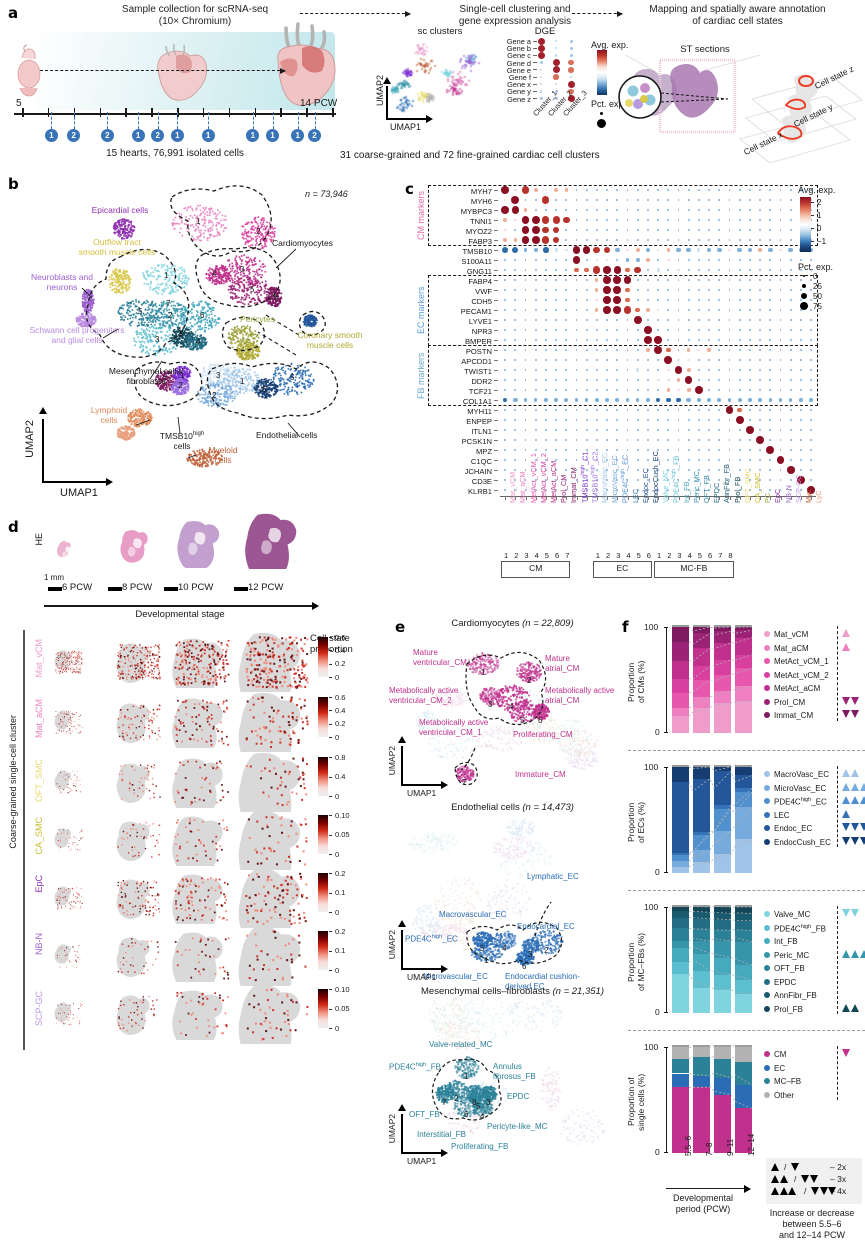 Image resolution: width=865 pixels, height=1240 pixels. I want to click on dge-dot, so click(571, 70).